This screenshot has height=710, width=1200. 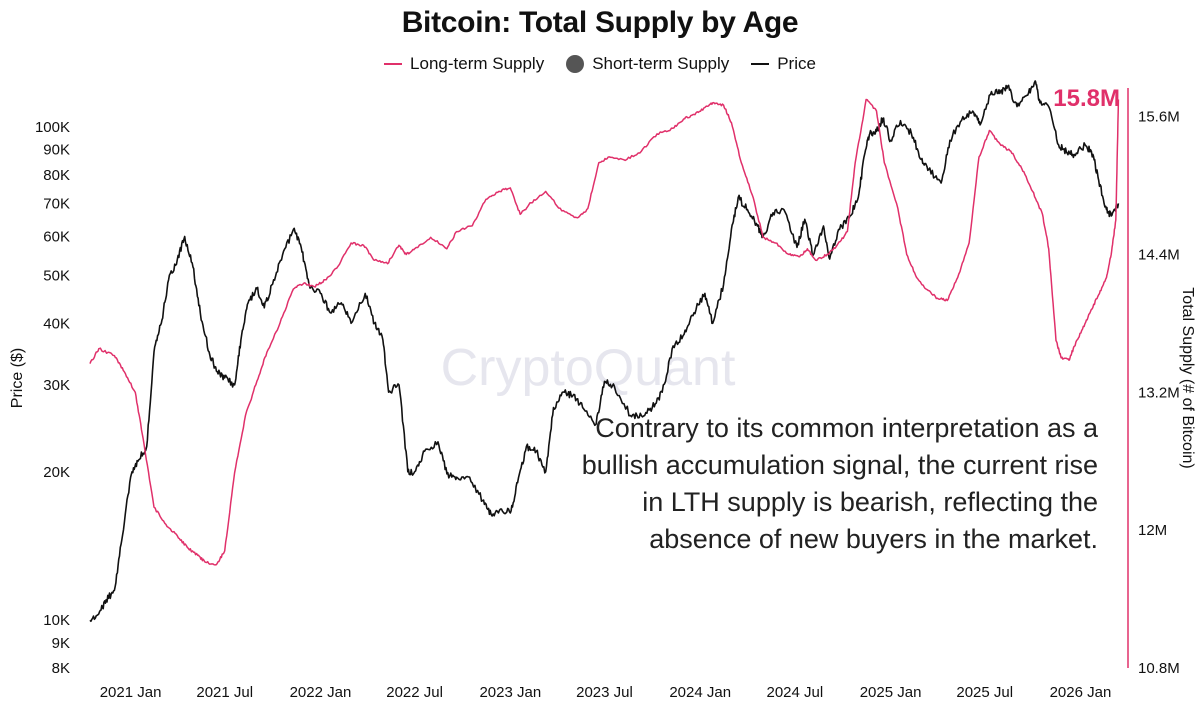 I want to click on legend-item-long-term: Long-term Supply, so click(x=464, y=64).